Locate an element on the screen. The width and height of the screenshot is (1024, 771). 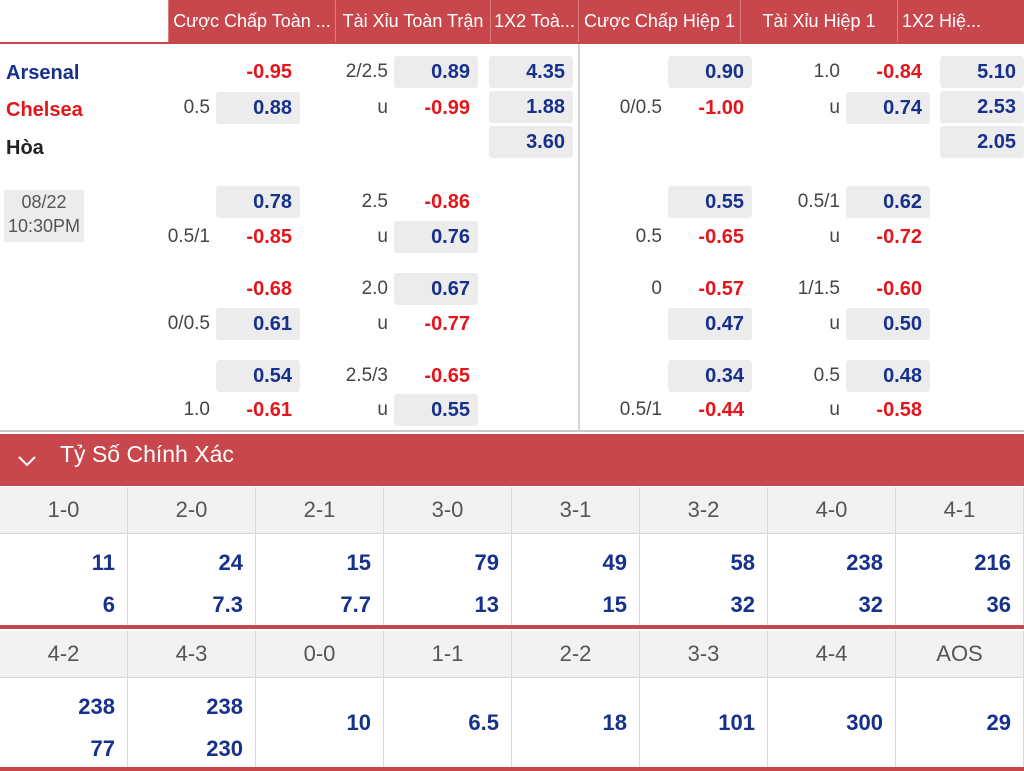
score-odds: 10 is located at coordinates (320, 723).